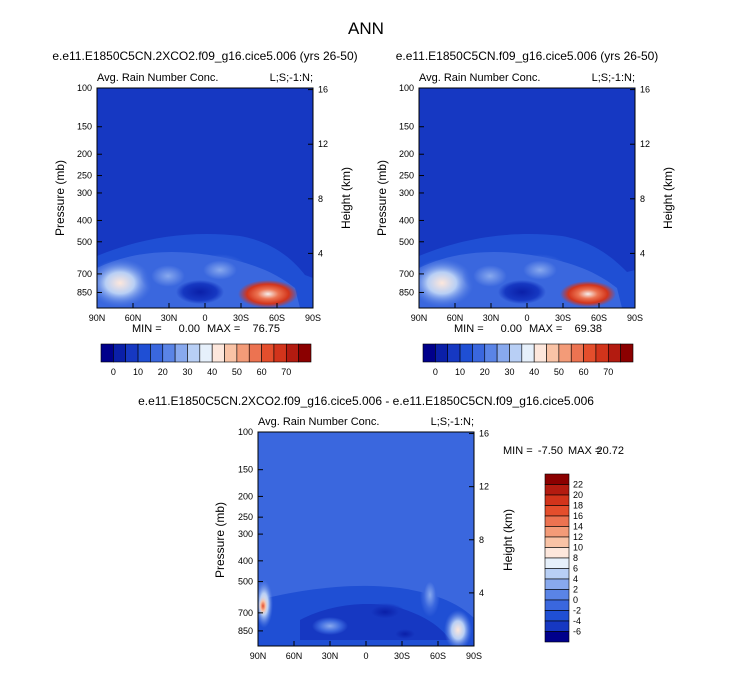  What do you see at coordinates (584, 451) in the screenshot?
I see `panel-3-max-label: MAX =` at bounding box center [584, 451].